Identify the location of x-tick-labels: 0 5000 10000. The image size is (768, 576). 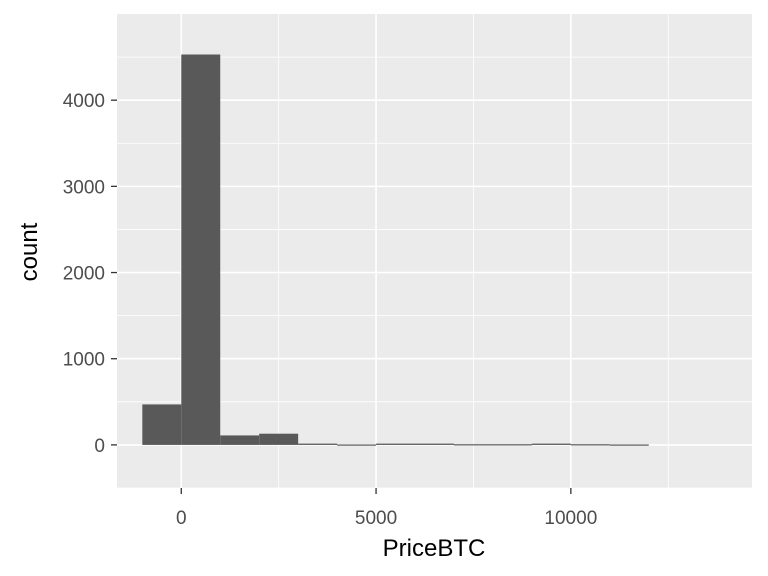
(386, 518).